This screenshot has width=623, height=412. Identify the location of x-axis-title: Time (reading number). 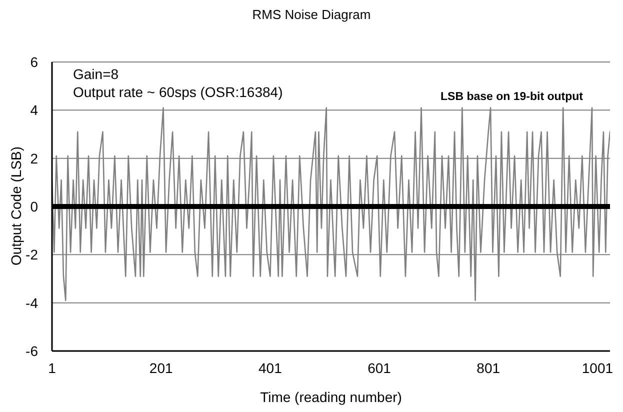
(331, 397).